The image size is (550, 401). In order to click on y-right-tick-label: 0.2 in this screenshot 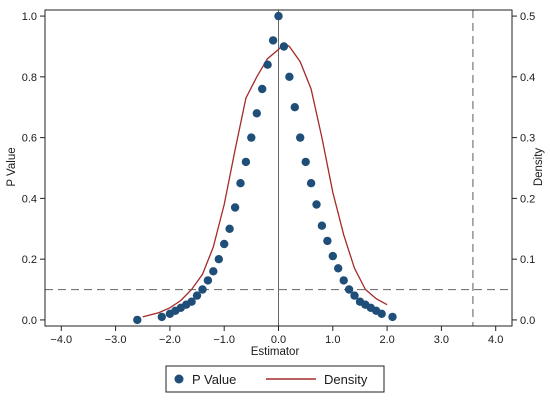, I will do `click(527, 199)`.